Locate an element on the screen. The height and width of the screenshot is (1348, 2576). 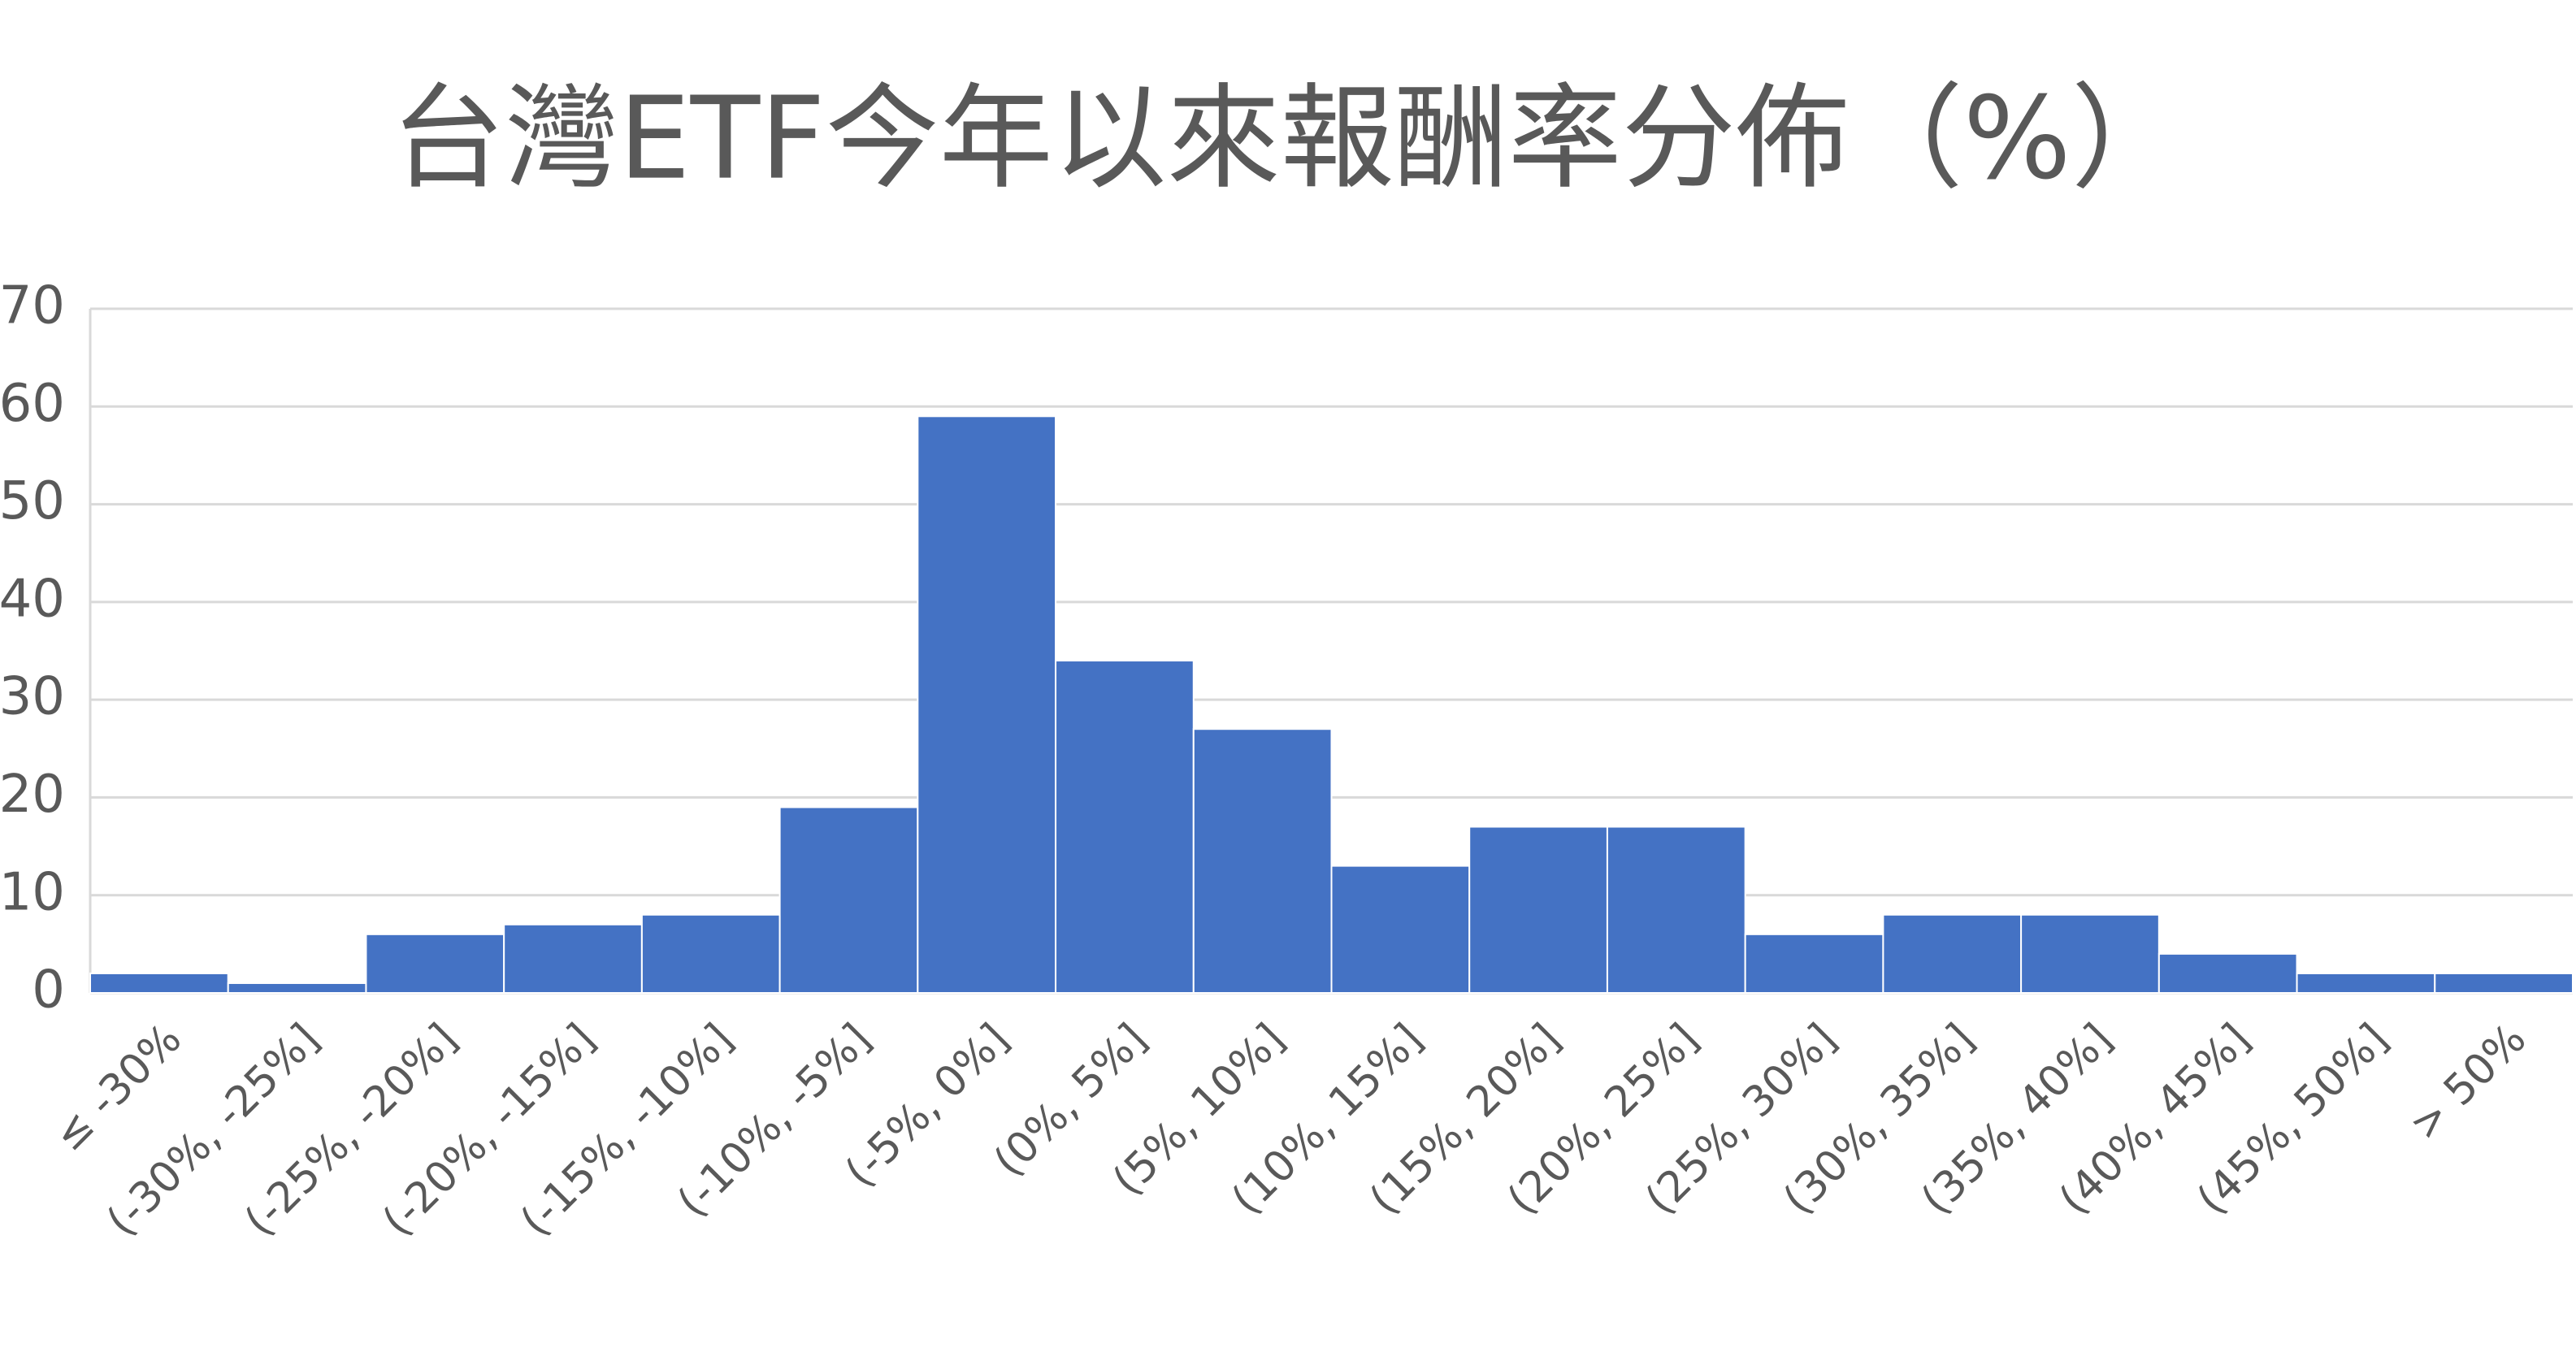
y-tick-label: 0 is located at coordinates (48, 990).